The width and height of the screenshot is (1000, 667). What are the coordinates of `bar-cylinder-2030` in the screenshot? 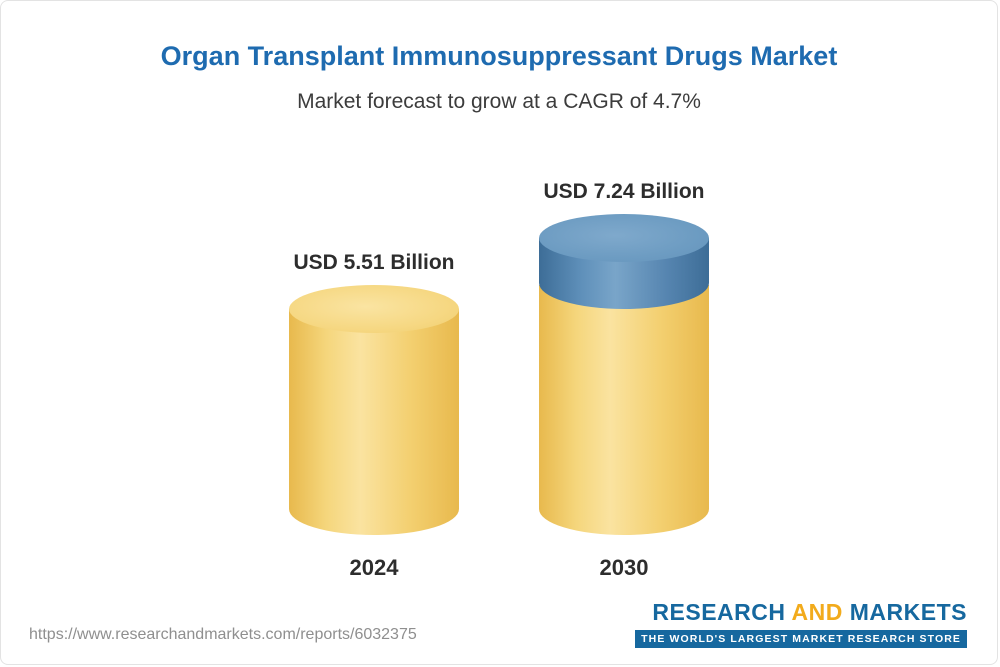 It's located at (624, 374).